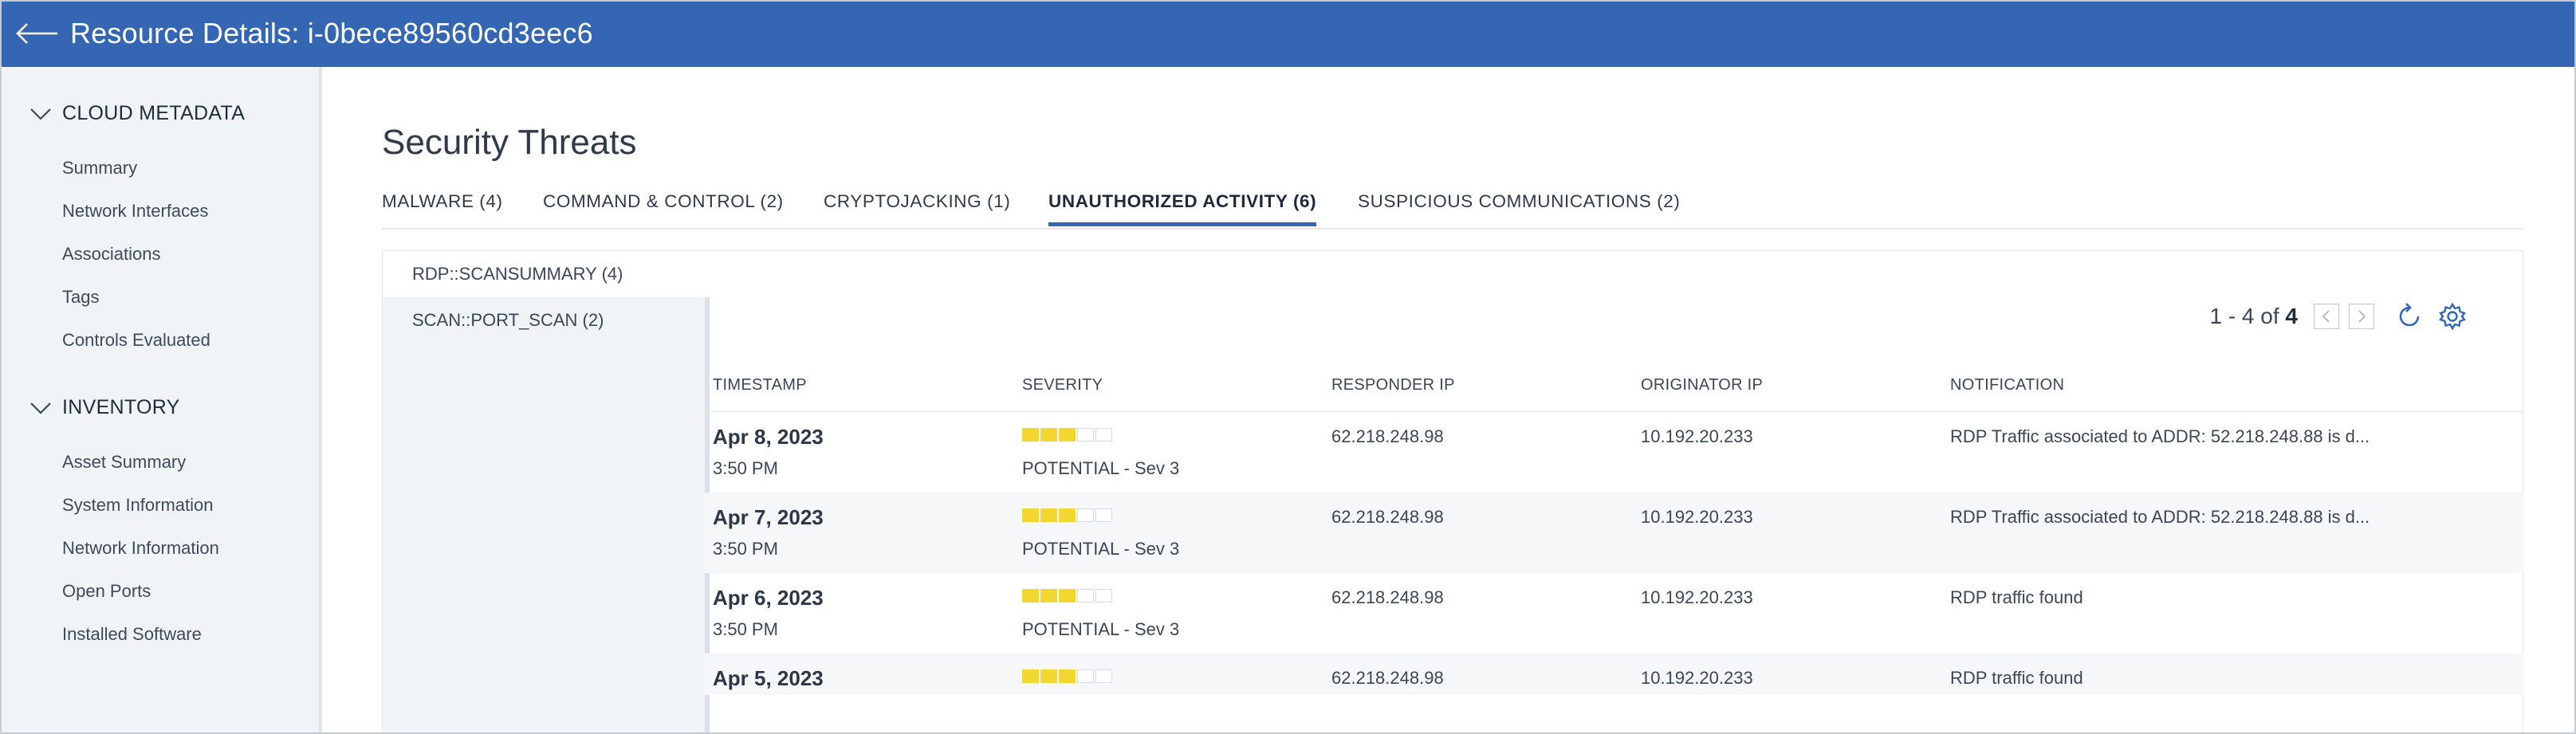 The height and width of the screenshot is (734, 2576). I want to click on column-header-timestamp: TIMESTAMP, so click(760, 385).